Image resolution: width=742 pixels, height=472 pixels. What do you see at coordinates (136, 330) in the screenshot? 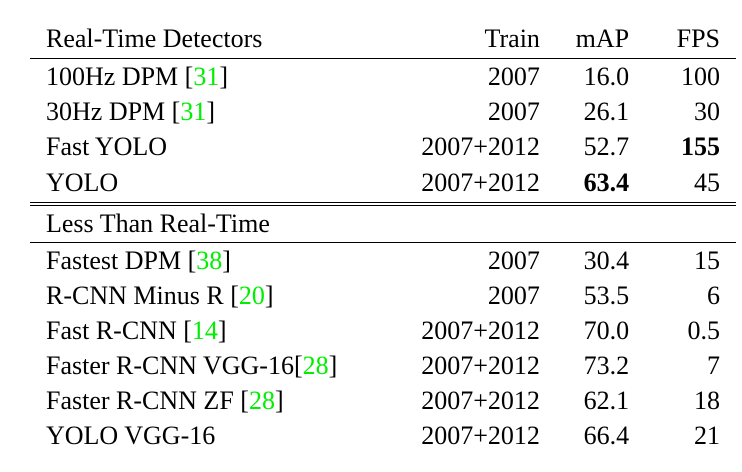
I see `detector-name: Fast R-CNN [14]` at bounding box center [136, 330].